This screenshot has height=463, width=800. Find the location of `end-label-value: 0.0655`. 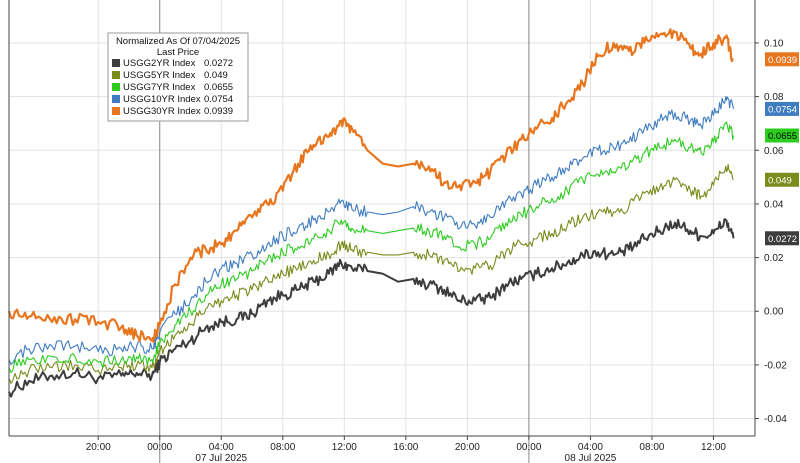

end-label-value: 0.0655 is located at coordinates (782, 136).